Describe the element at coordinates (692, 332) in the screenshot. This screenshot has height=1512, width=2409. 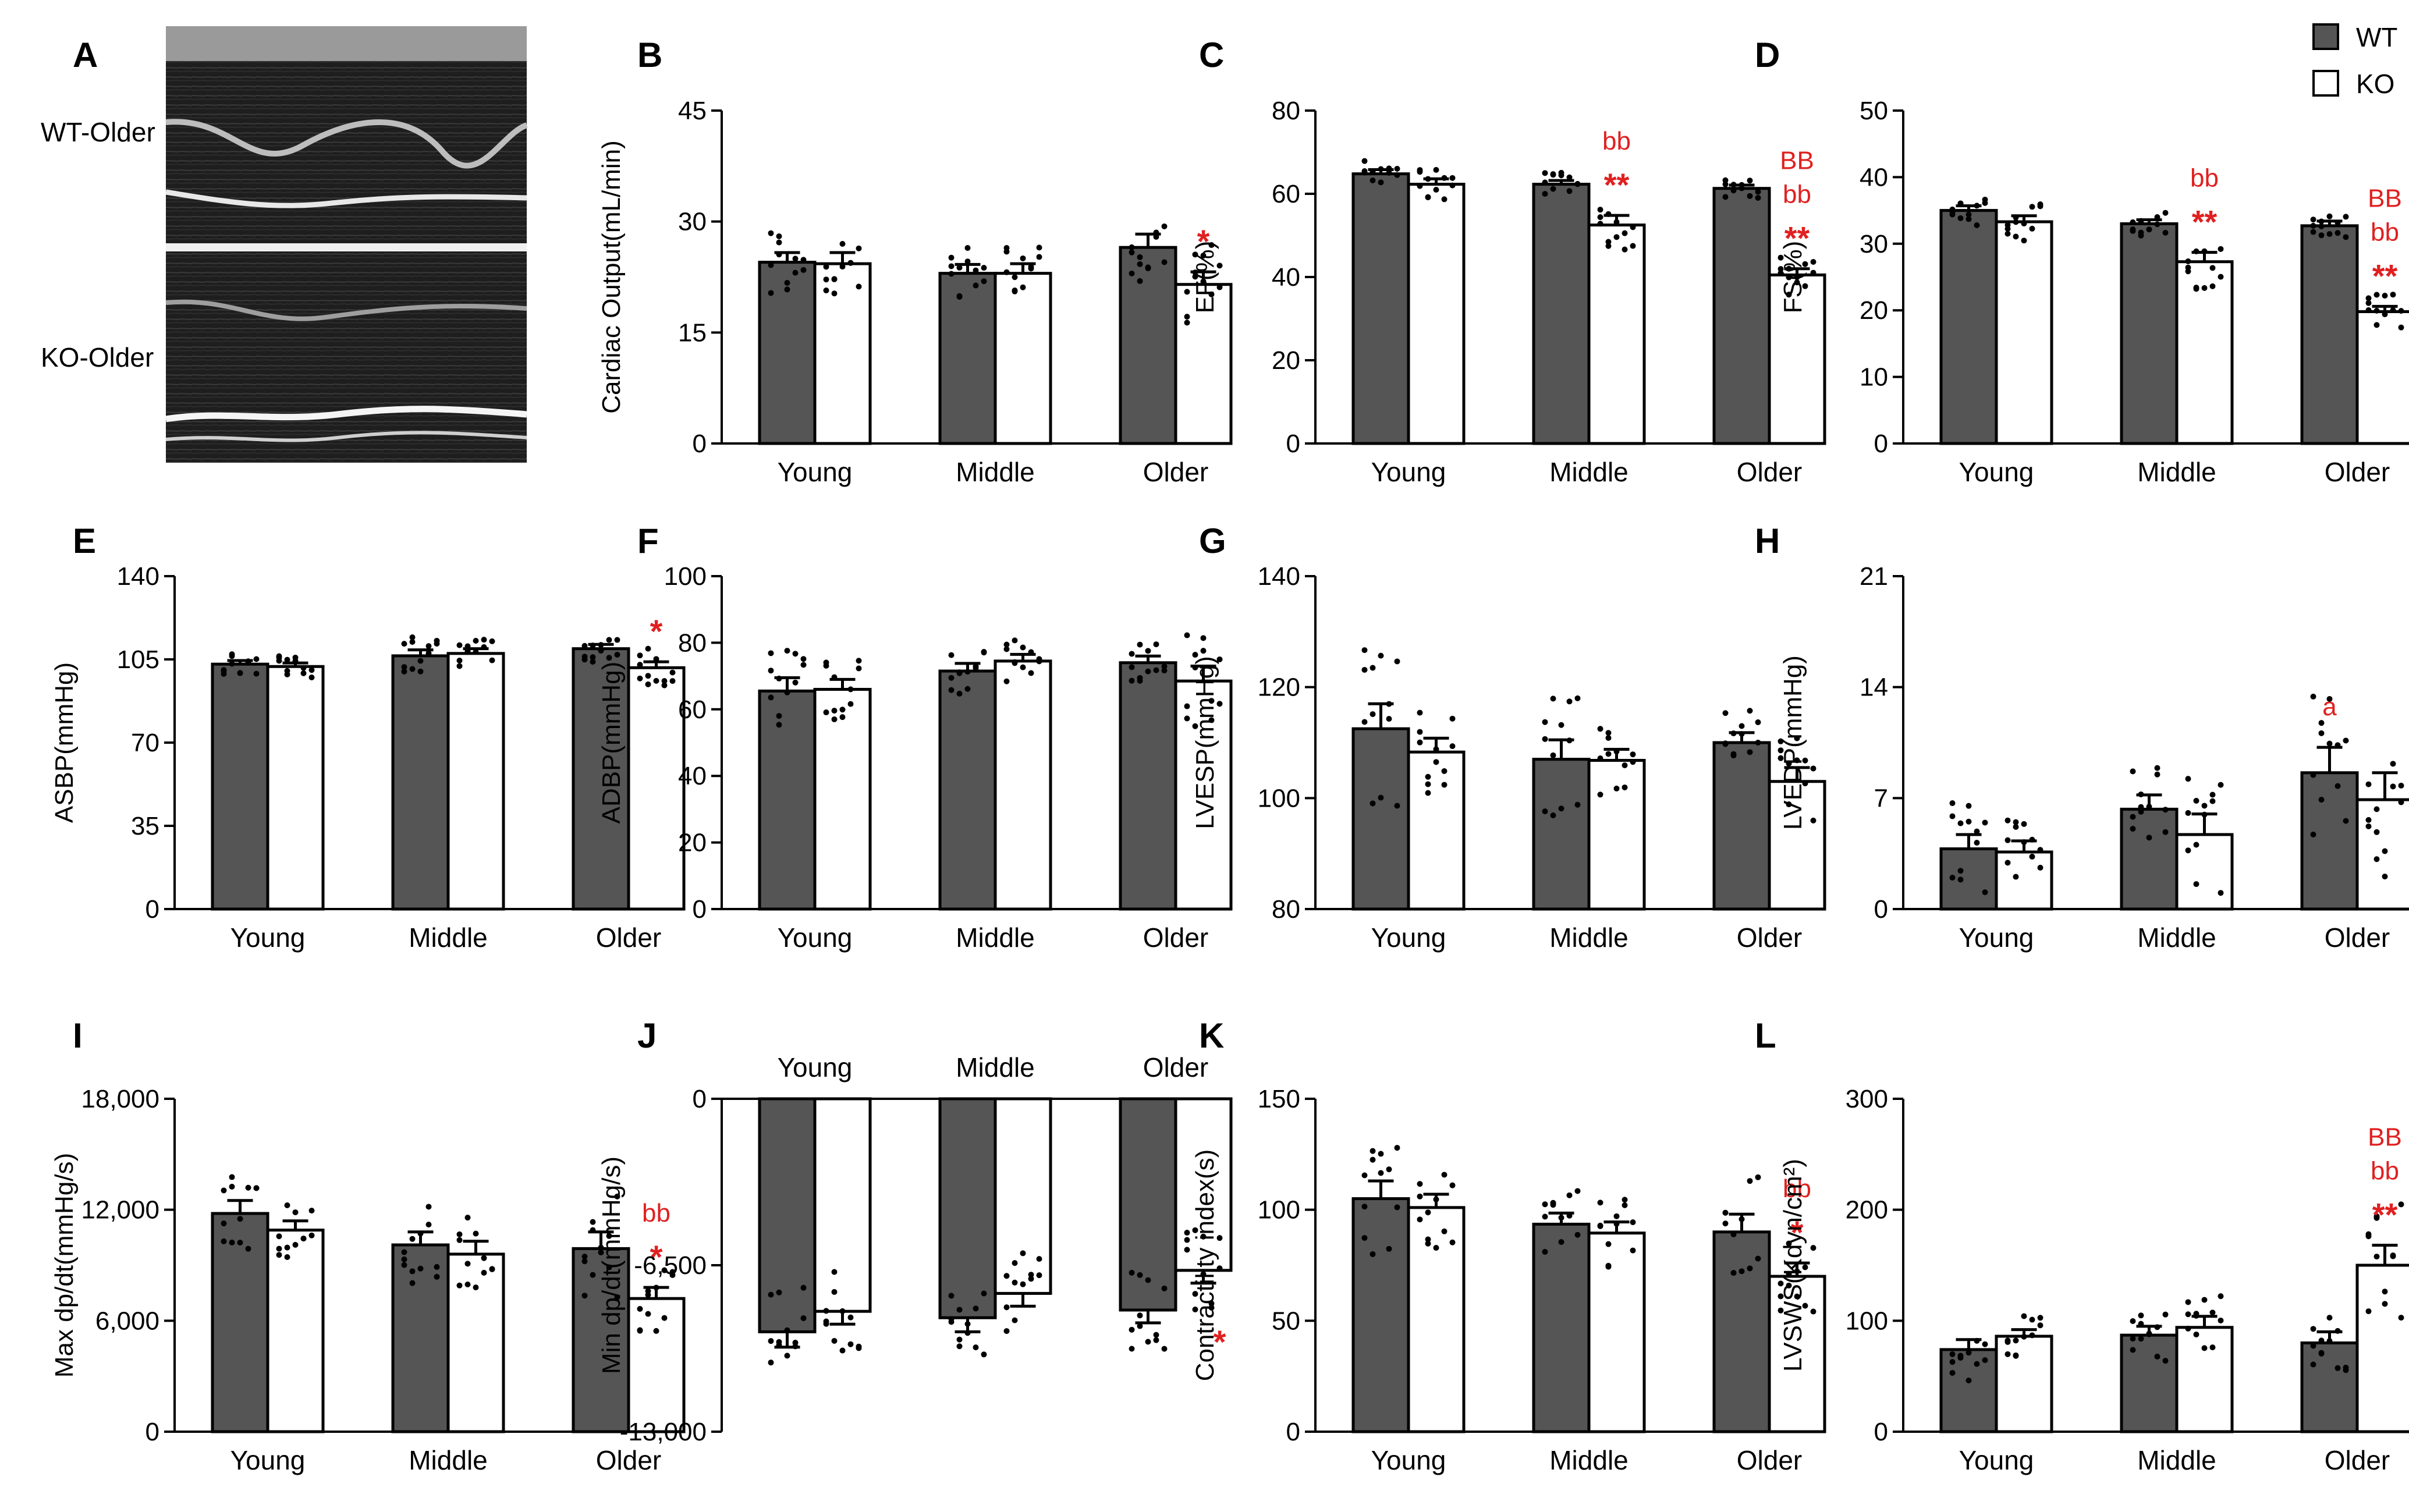
I see `y-tick-label: 15` at that location.